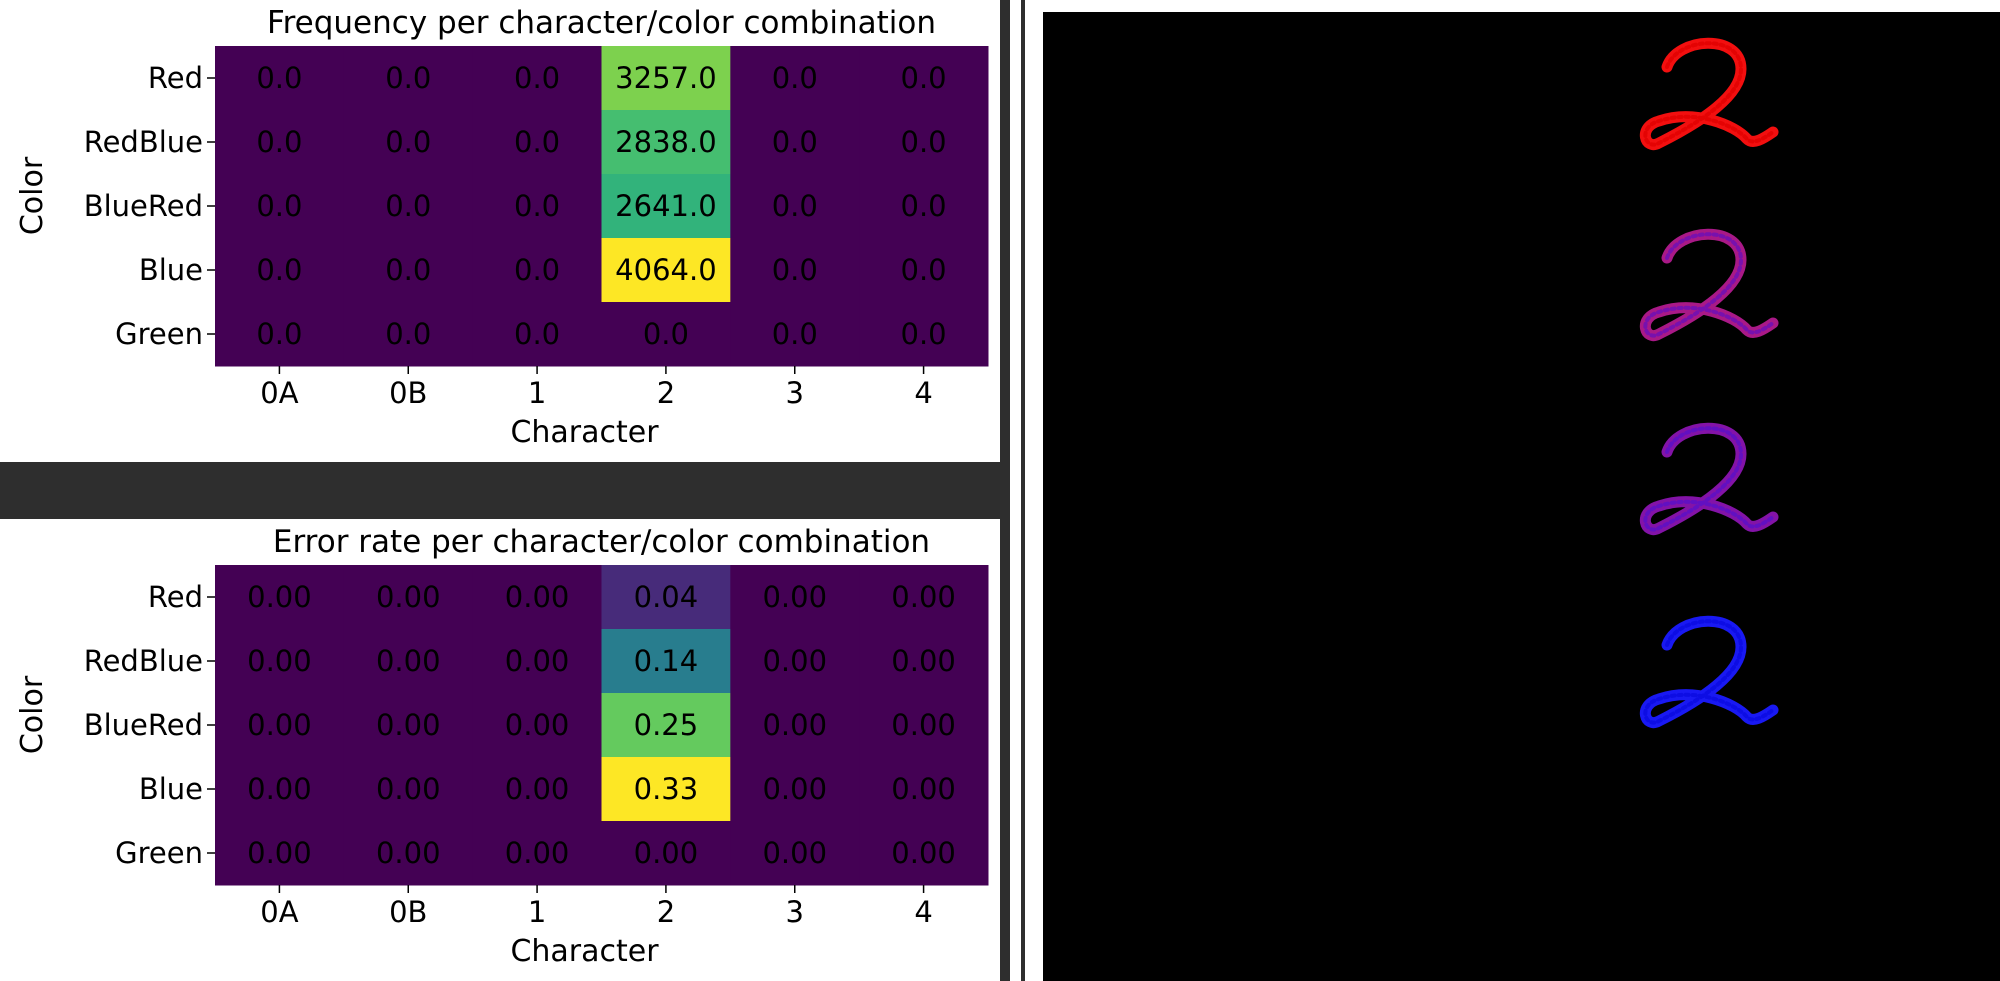  Describe the element at coordinates (159, 853) in the screenshot. I see `y-tick-label: Green` at that location.